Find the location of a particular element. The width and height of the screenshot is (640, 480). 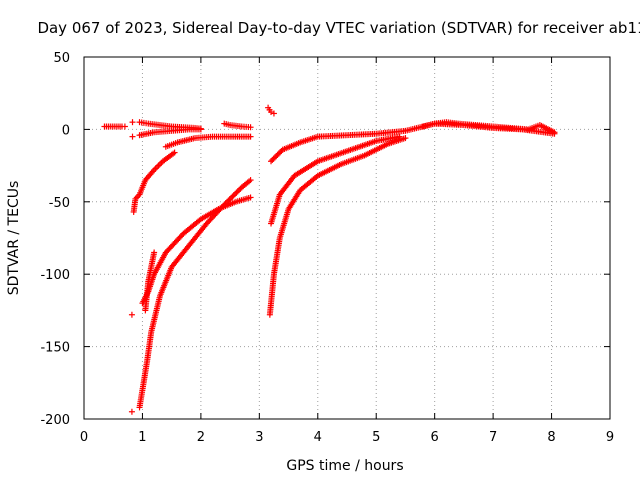

y-tick-label: 0 is located at coordinates (66, 130).